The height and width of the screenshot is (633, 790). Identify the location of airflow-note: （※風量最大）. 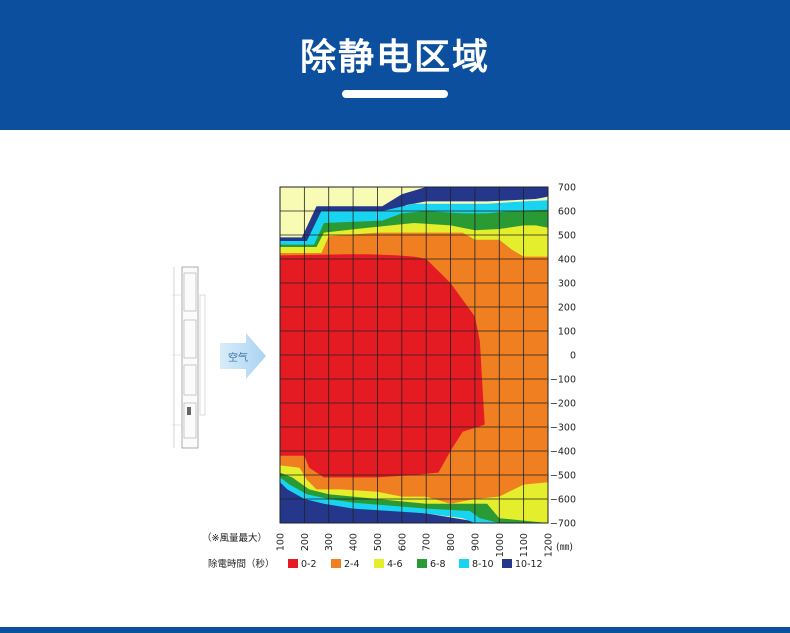
(234, 538).